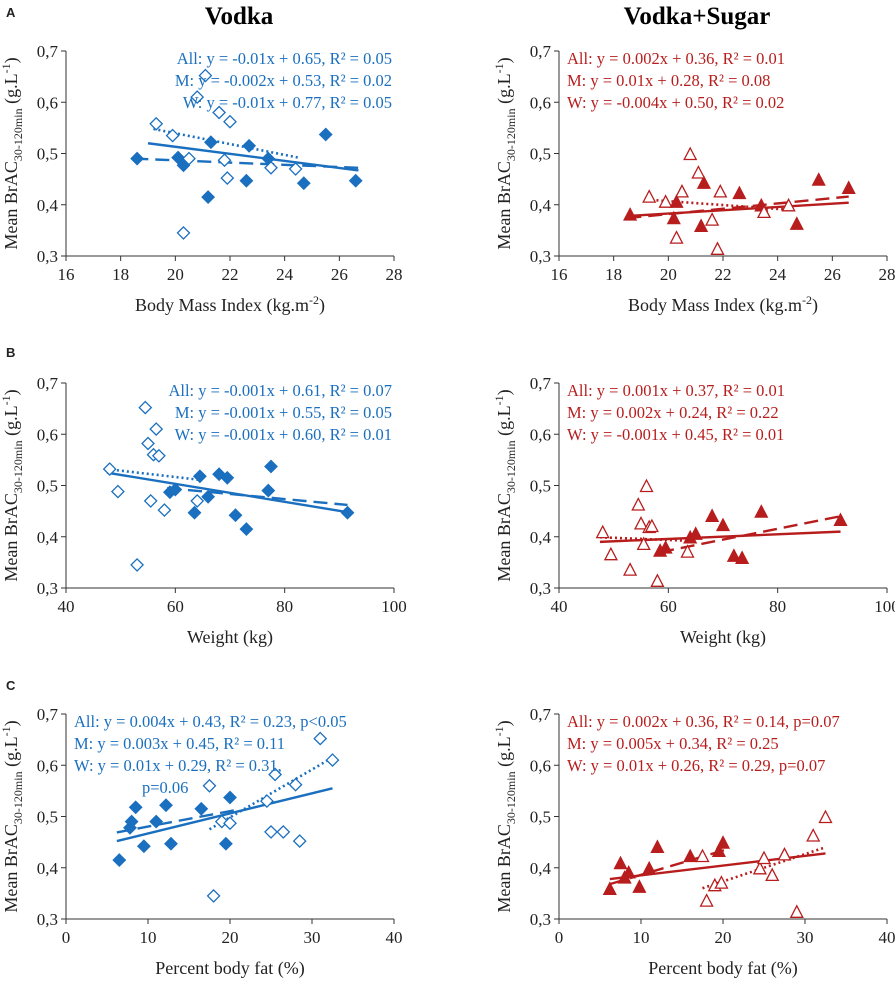  What do you see at coordinates (676, 390) in the screenshot?
I see `regression-equation: All: y = 0.001x + 0.37, R² = 0.01` at bounding box center [676, 390].